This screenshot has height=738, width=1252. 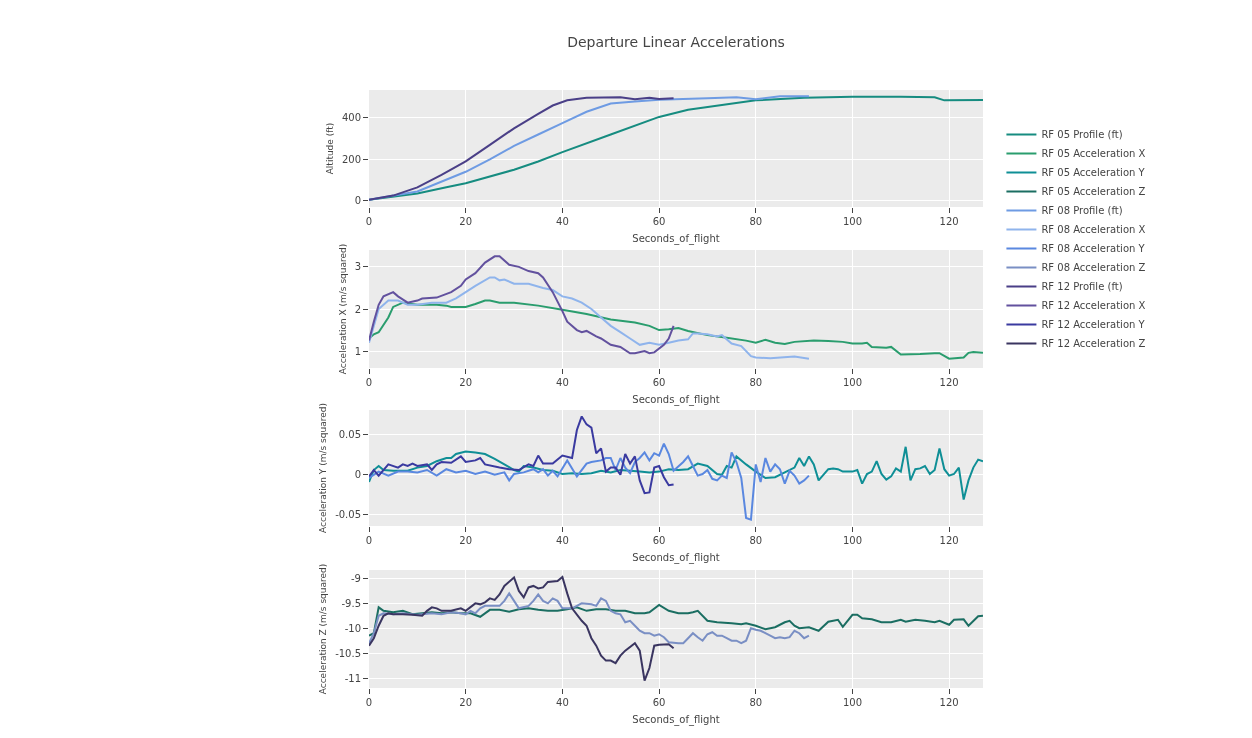 What do you see at coordinates (351, 159) in the screenshot?
I see `y-tick-label: 200` at bounding box center [351, 159].